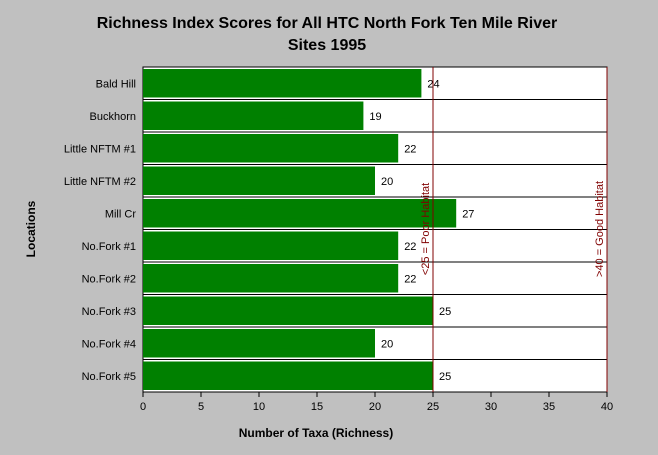 The height and width of the screenshot is (455, 658). What do you see at coordinates (491, 407) in the screenshot?
I see `x-tick-label: 30` at bounding box center [491, 407].